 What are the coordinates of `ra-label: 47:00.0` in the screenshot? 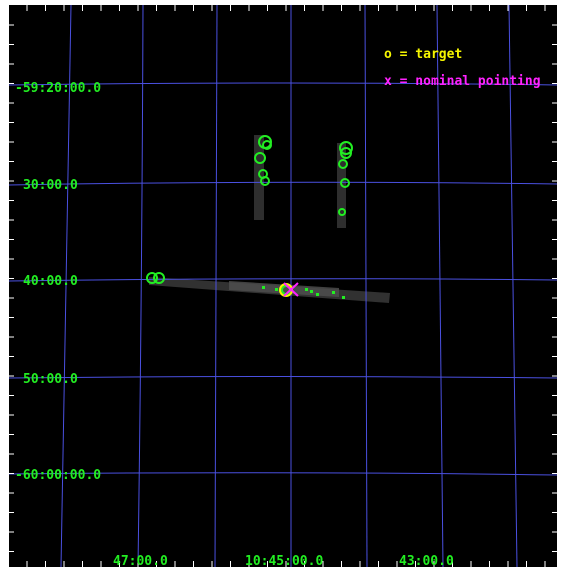 It's located at (140, 560).